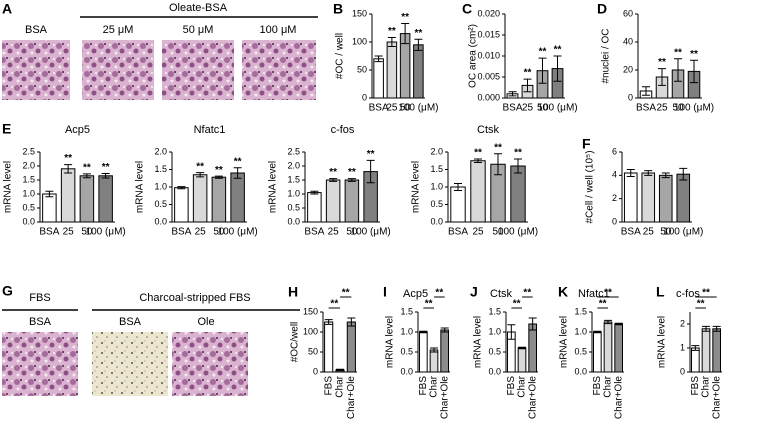 This screenshot has height=434, width=764. What do you see at coordinates (293, 292) in the screenshot?
I see `panel-letter: H` at bounding box center [293, 292].